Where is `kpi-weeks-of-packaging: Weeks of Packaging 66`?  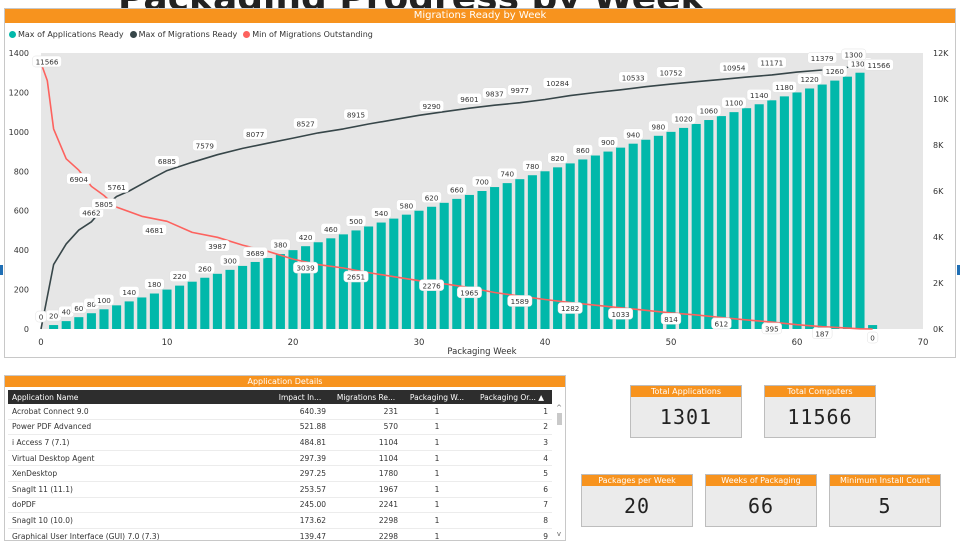 kpi-weeks-of-packaging: Weeks of Packaging 66 is located at coordinates (761, 500).